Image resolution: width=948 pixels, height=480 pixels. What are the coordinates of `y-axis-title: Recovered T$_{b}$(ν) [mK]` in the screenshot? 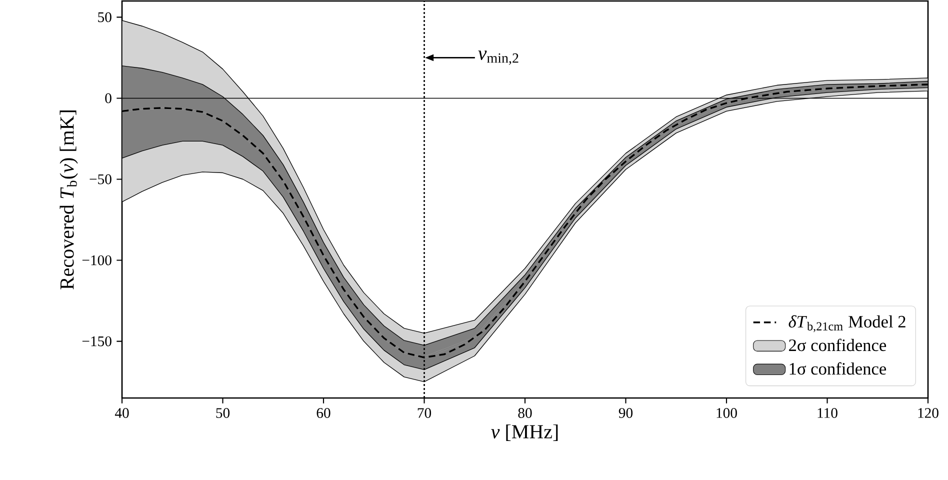 It's located at (69, 200).